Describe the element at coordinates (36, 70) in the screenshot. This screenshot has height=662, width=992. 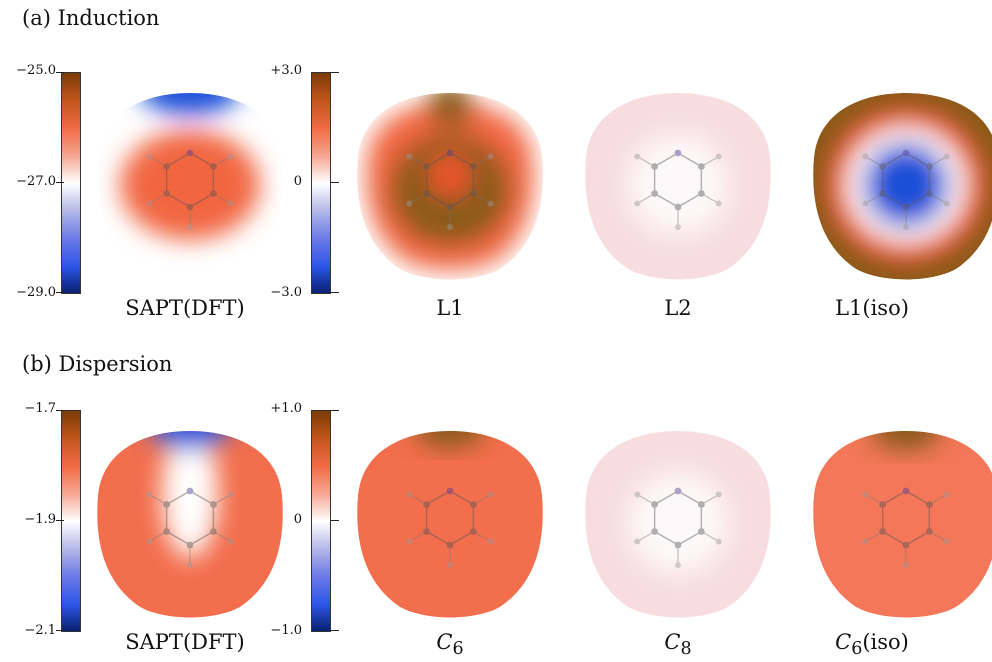
I see `colorbar-max-label: −25.0` at that location.